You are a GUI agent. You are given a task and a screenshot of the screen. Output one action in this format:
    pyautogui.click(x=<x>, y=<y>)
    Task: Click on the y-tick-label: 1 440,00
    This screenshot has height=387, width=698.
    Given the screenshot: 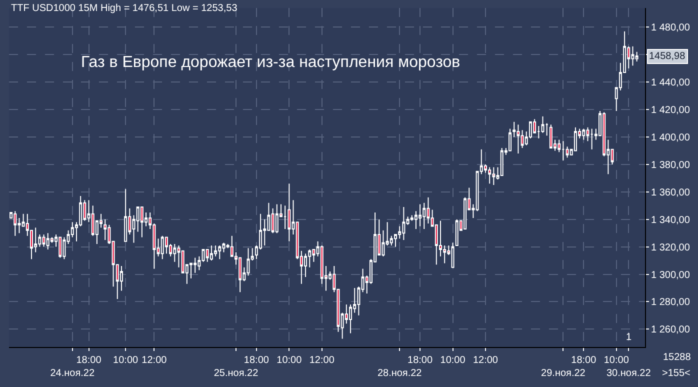 What is the action you would take?
    pyautogui.click(x=670, y=83)
    